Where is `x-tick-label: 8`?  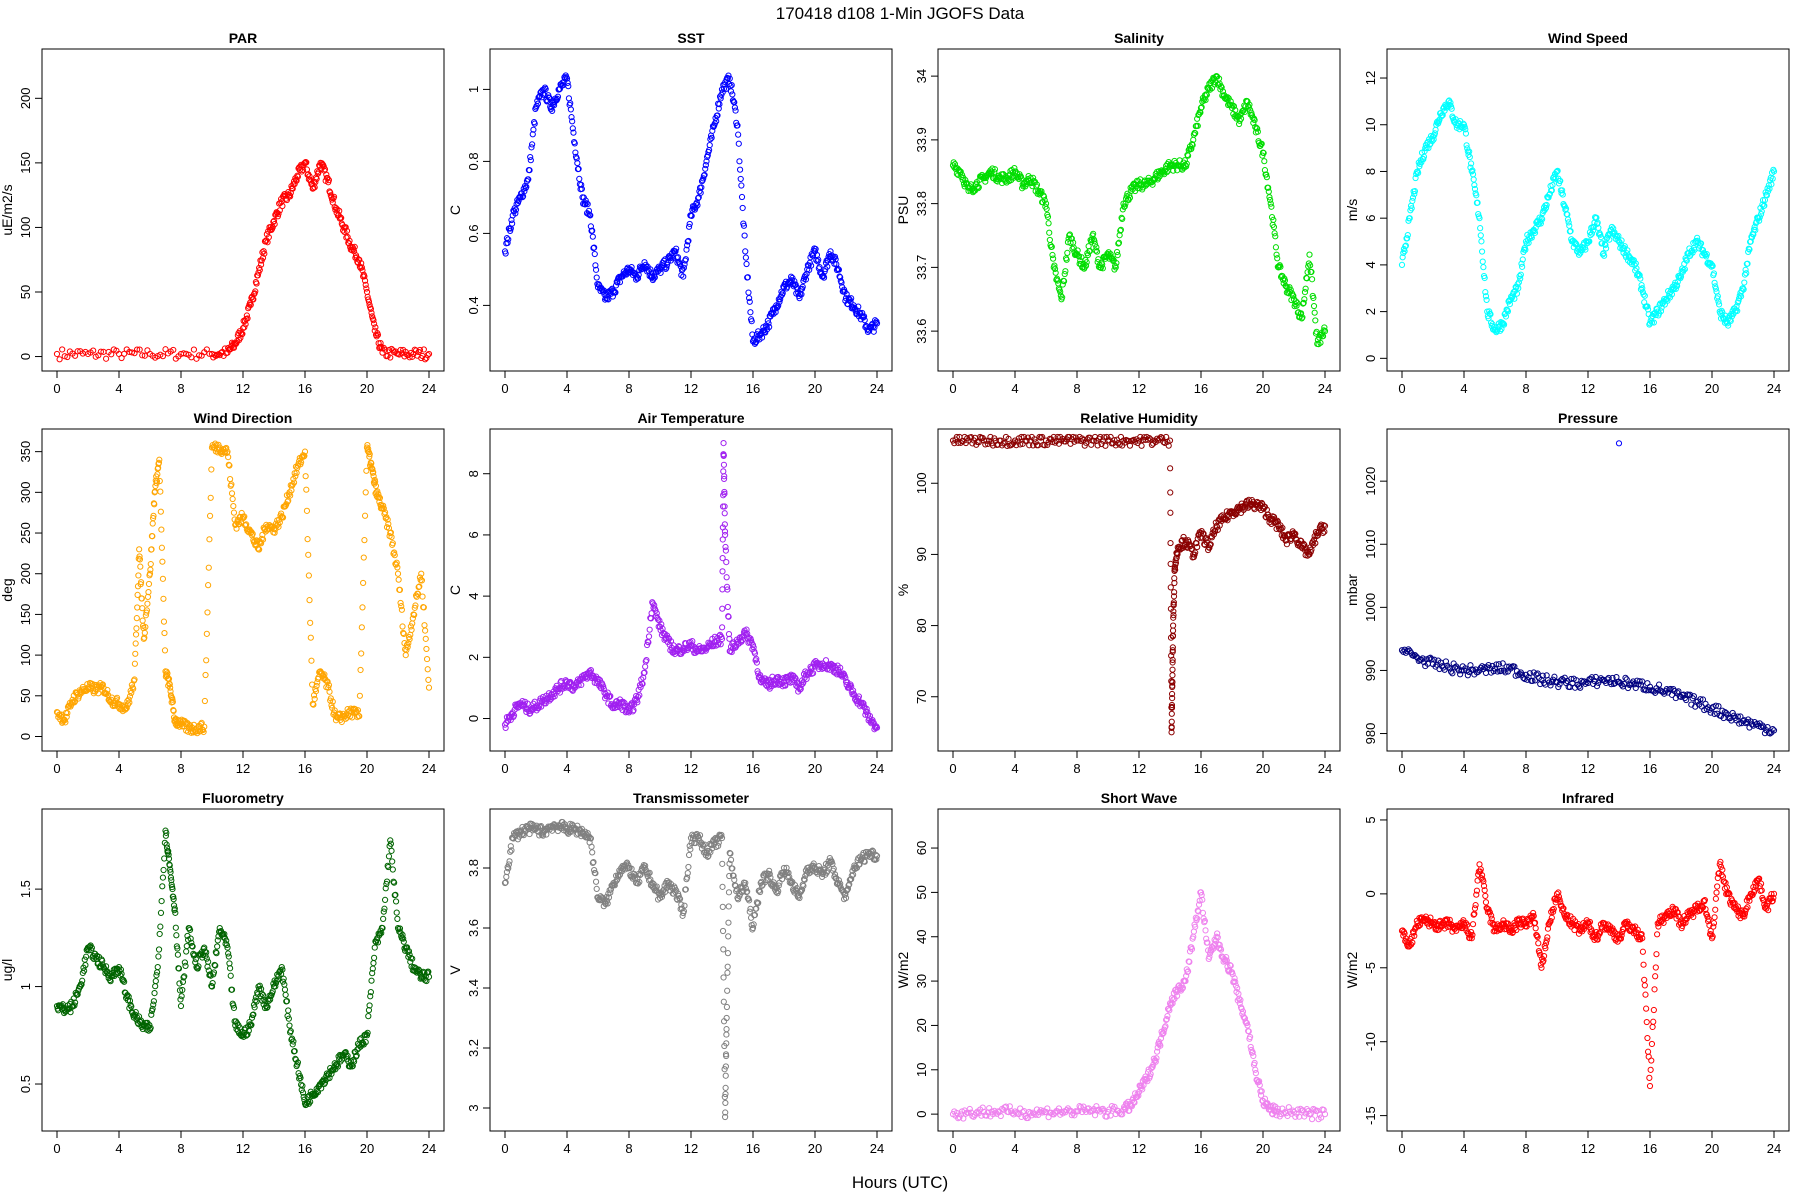
x-tick-label: 8 is located at coordinates (628, 388).